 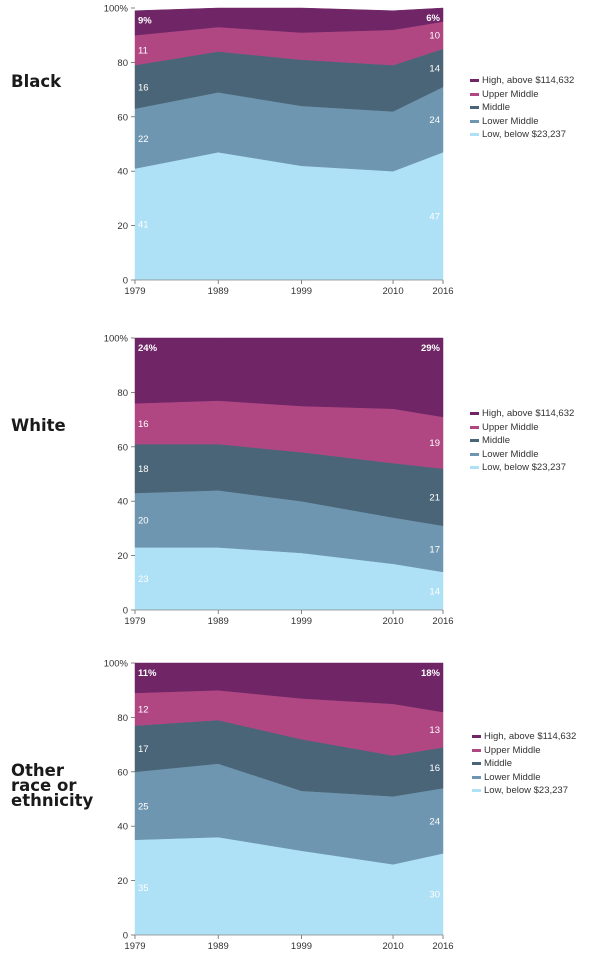 I want to click on group-title-line: race or, so click(x=44, y=785).